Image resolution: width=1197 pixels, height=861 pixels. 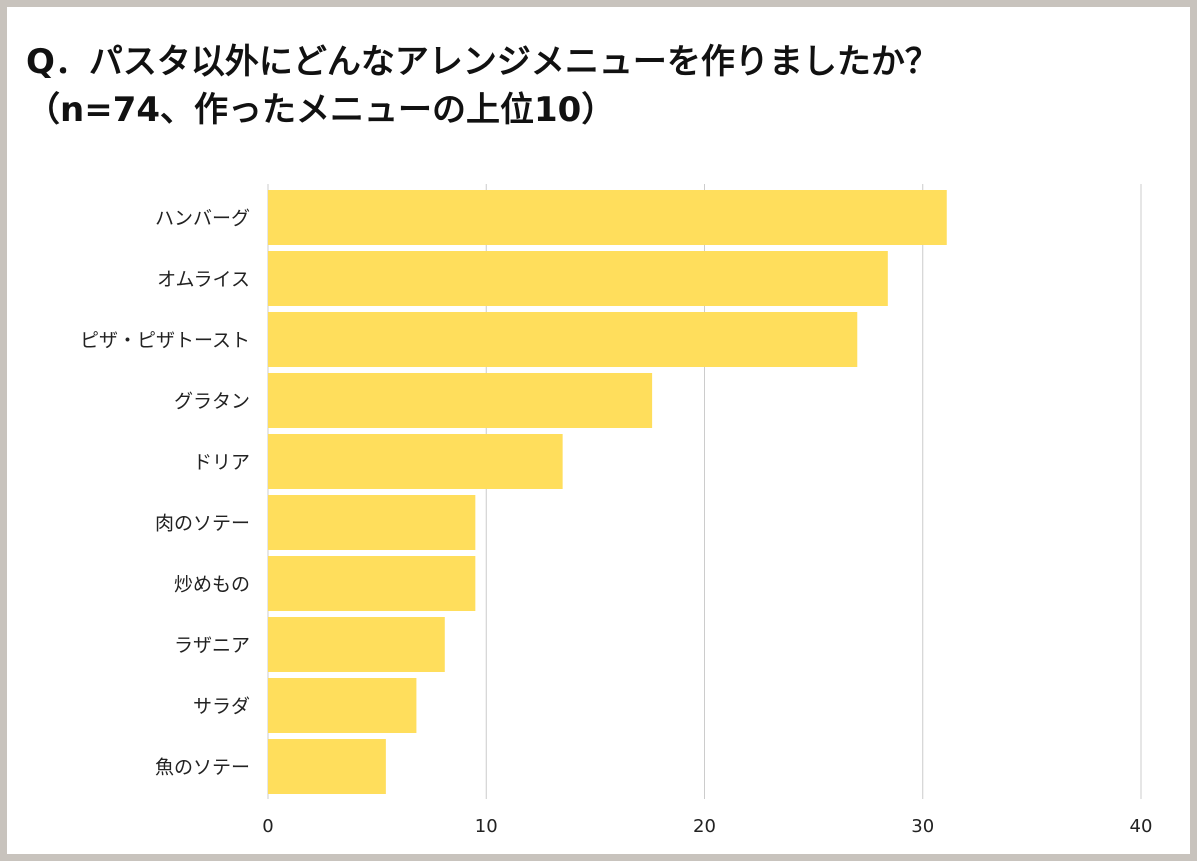 I want to click on chart-title-line2: （n=74、作ったメニューの上位10）, so click(x=321, y=110).